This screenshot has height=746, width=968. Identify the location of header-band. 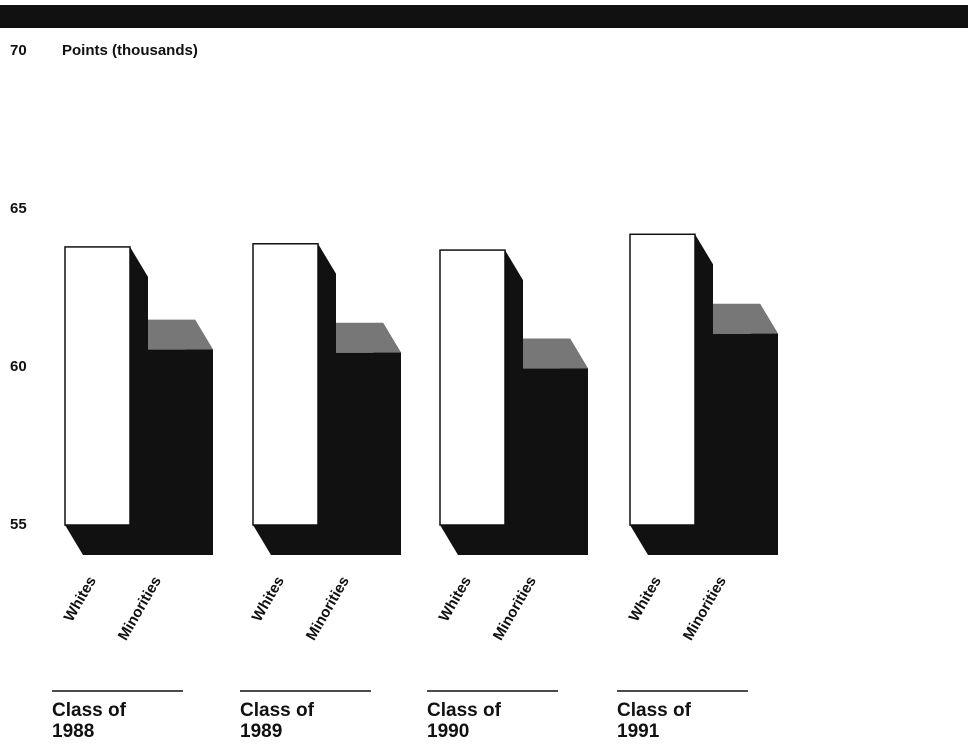
(484, 16).